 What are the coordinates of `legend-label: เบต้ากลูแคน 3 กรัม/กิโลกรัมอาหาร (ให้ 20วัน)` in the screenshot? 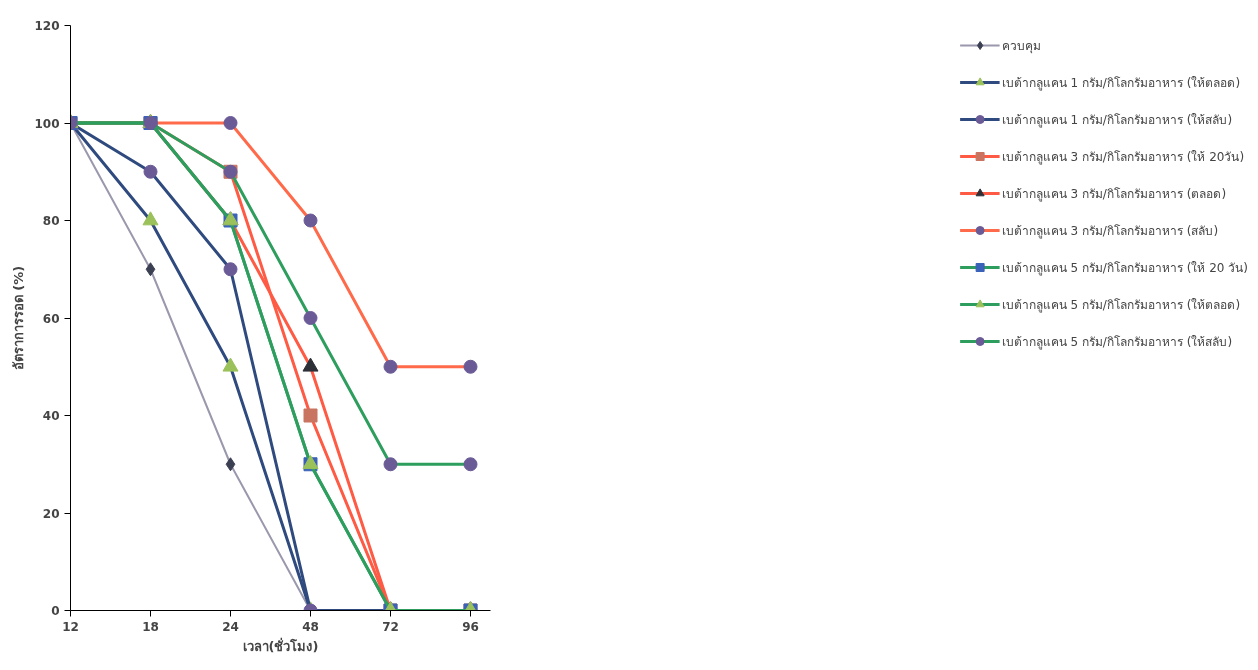 It's located at (1123, 157).